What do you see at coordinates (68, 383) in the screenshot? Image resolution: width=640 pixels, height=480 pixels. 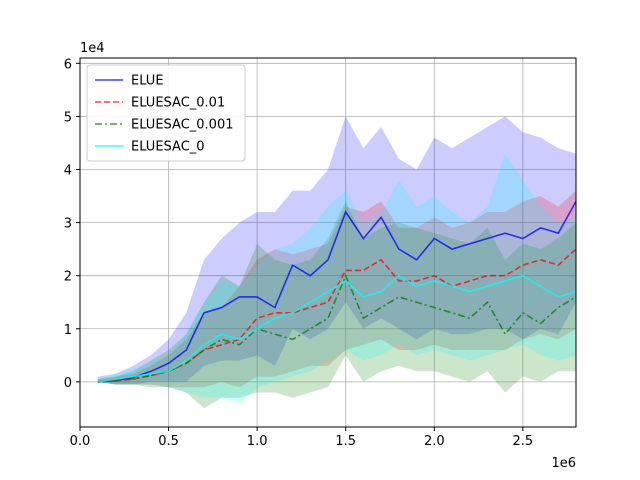 I see `y-tick-label: 0` at bounding box center [68, 383].